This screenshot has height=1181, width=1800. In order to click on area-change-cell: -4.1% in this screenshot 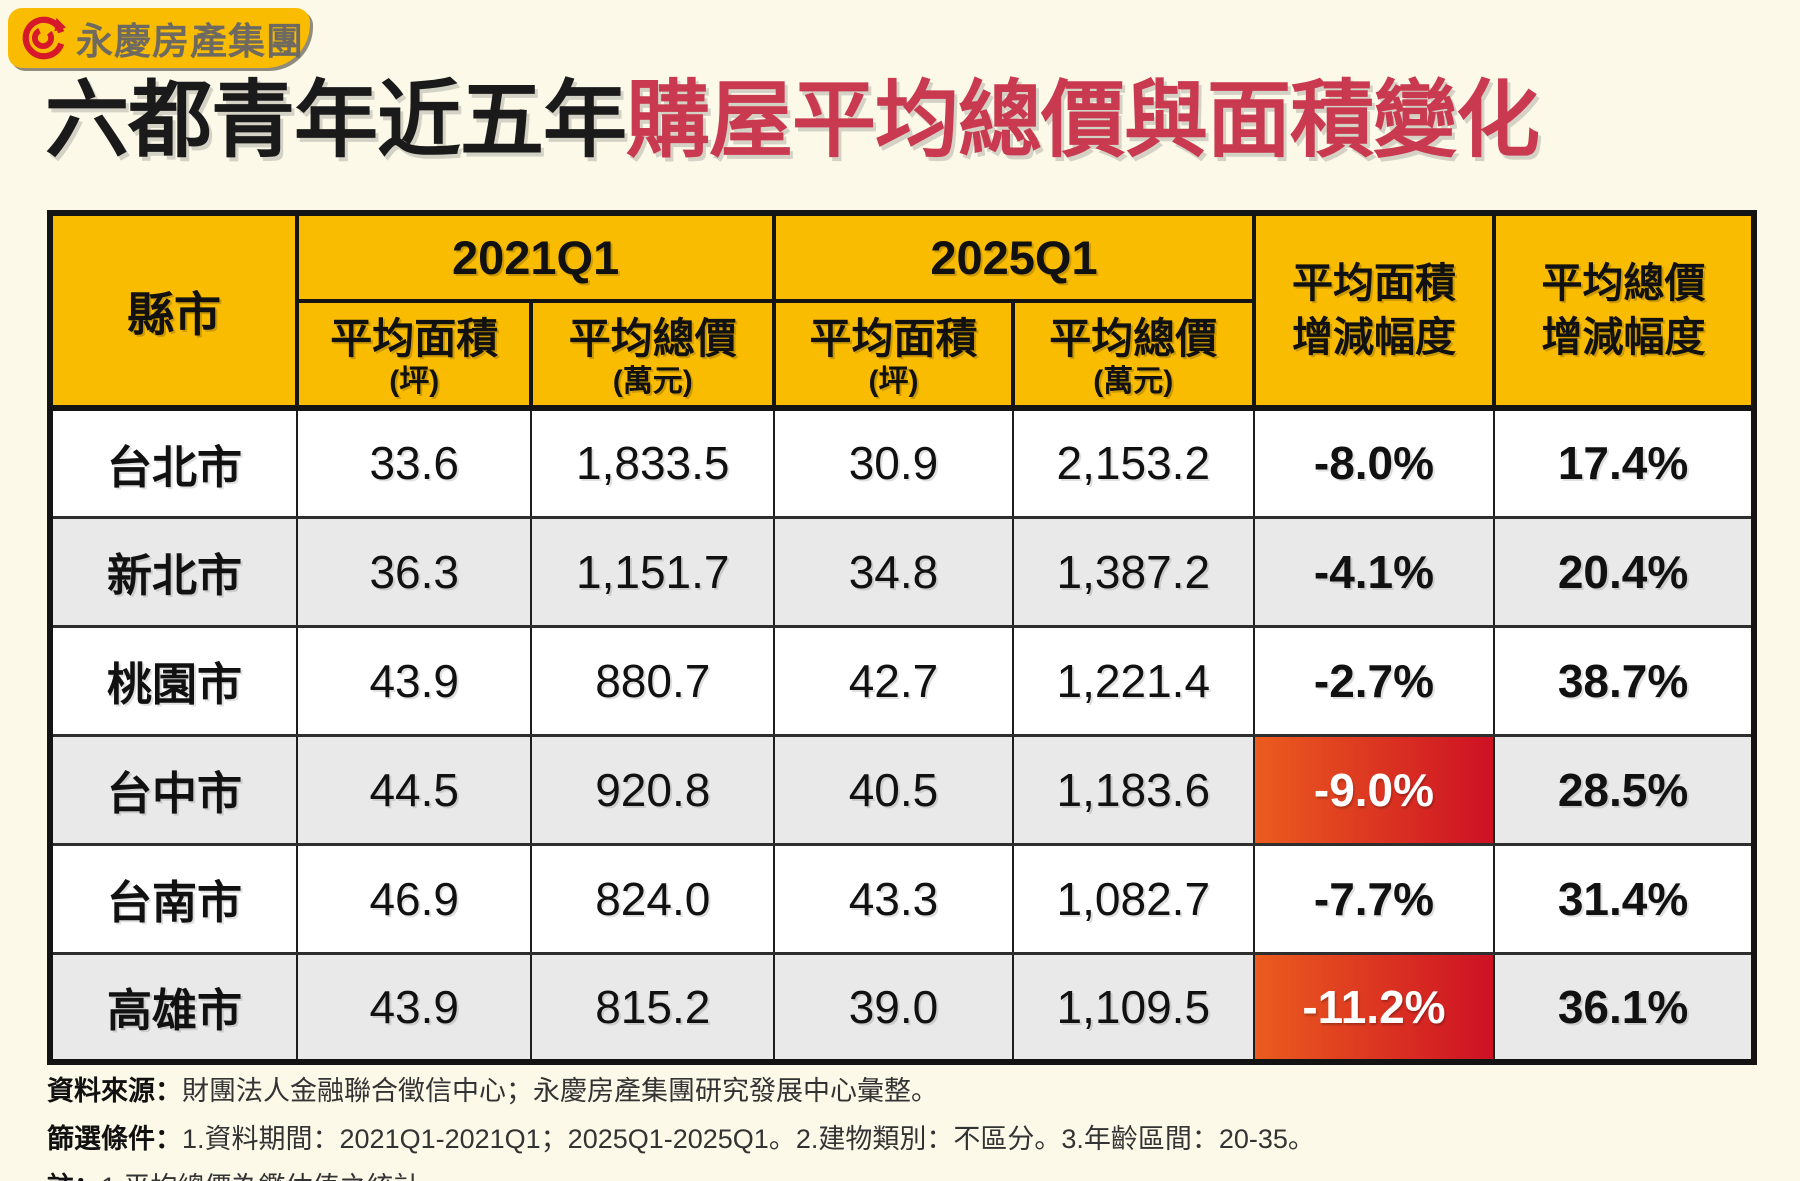, I will do `click(1374, 571)`.